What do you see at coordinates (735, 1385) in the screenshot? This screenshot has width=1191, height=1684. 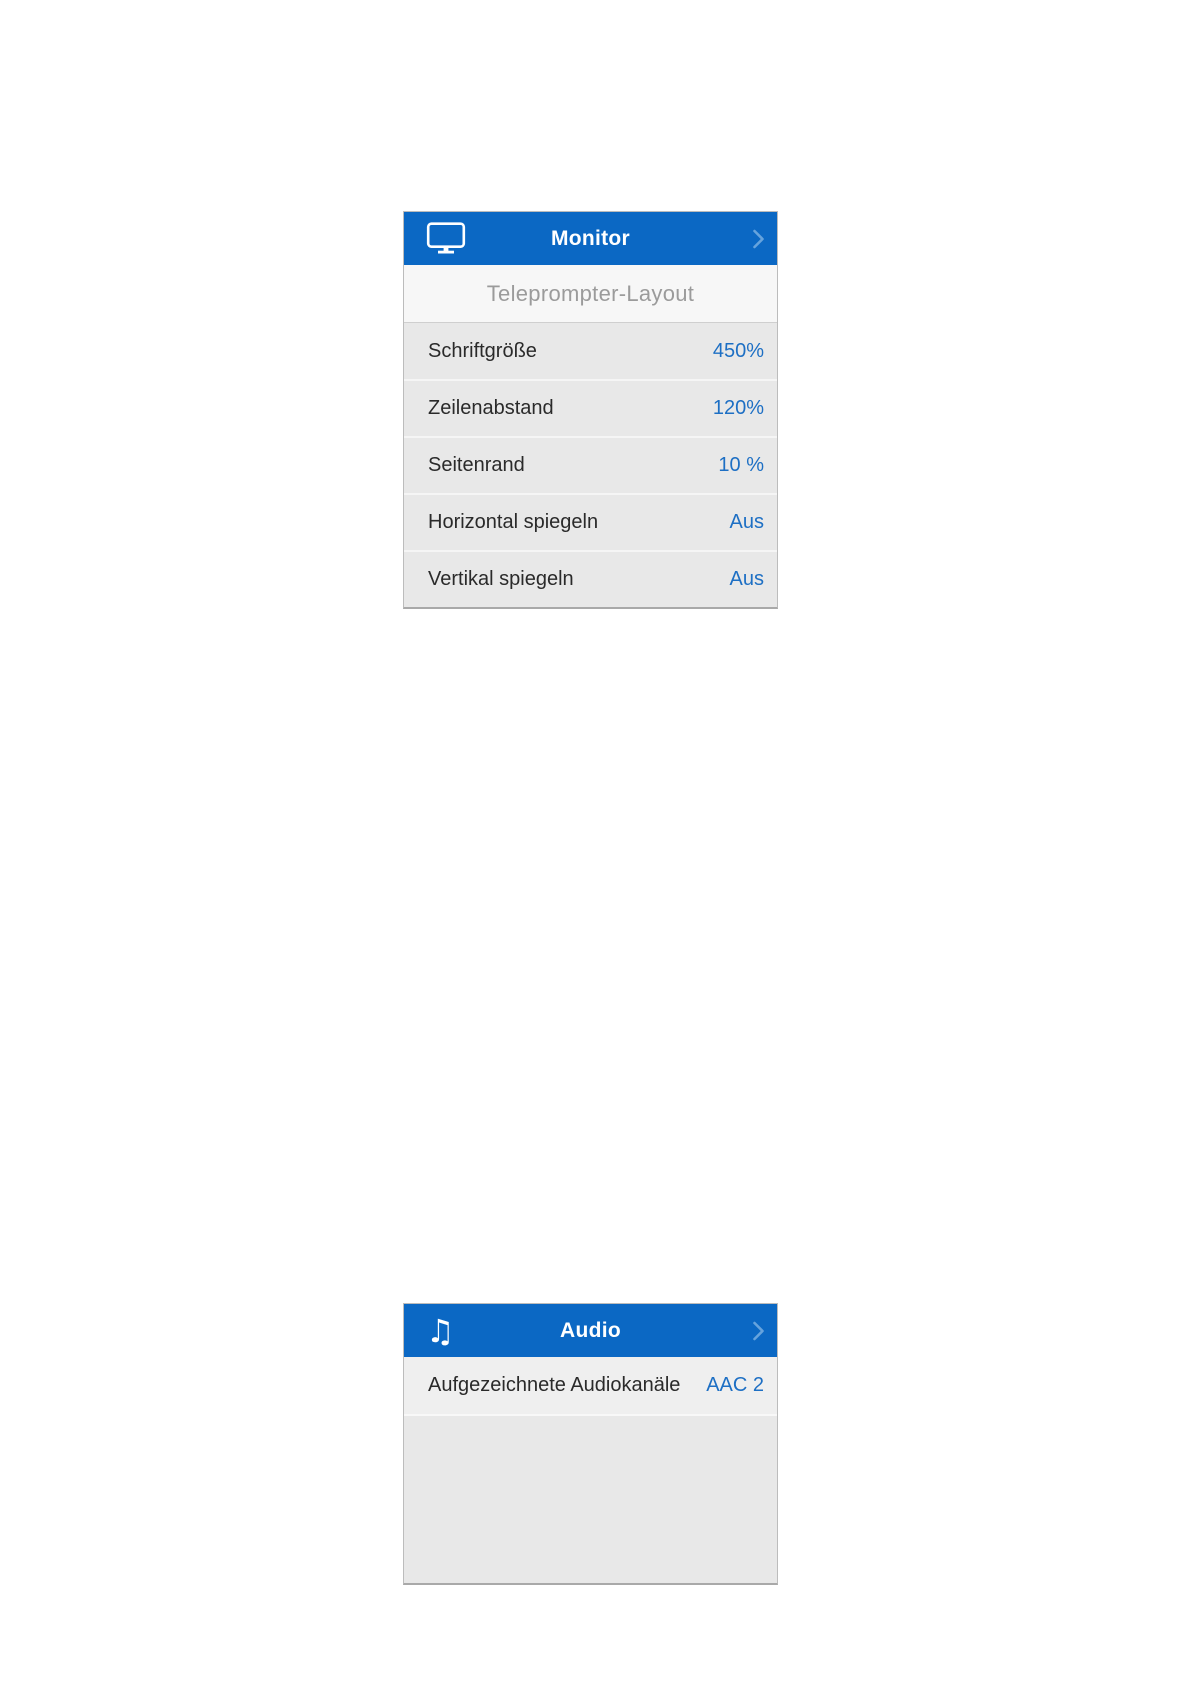 I see `setting-value: AAC 2` at bounding box center [735, 1385].